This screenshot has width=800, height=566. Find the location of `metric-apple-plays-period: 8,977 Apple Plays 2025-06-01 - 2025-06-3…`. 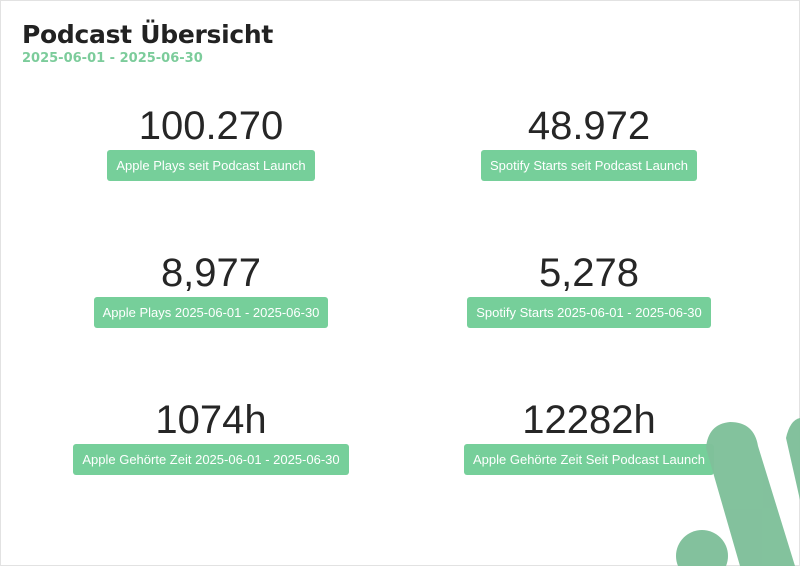

metric-apple-plays-period: 8,977 Apple Plays 2025-06-01 - 2025-06-3… is located at coordinates (211, 290).